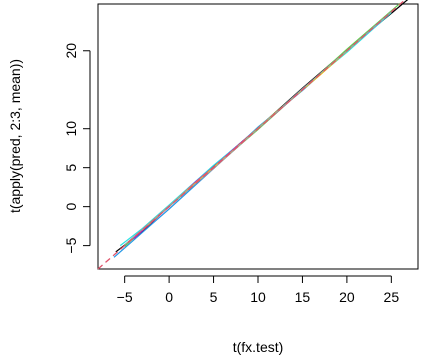  I want to click on x-tick-label: 15, so click(303, 297).